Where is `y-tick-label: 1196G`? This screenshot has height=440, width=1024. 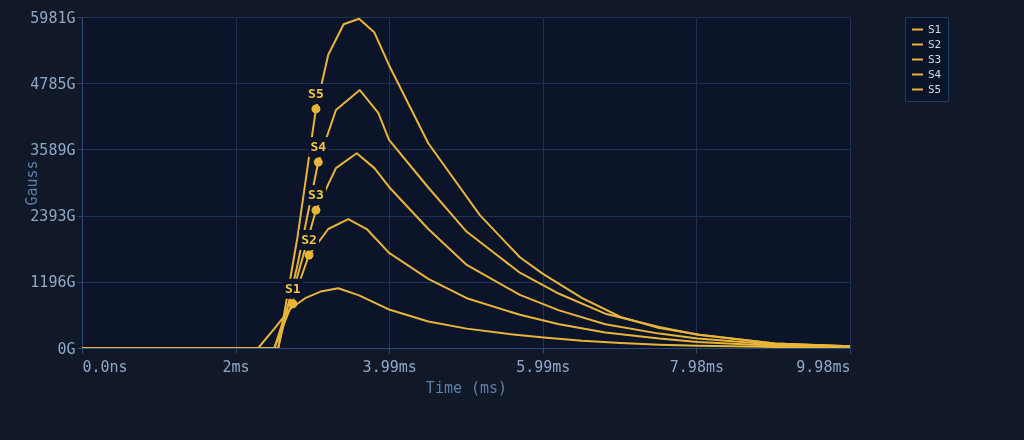
y-tick-label: 1196G is located at coordinates (53, 282).